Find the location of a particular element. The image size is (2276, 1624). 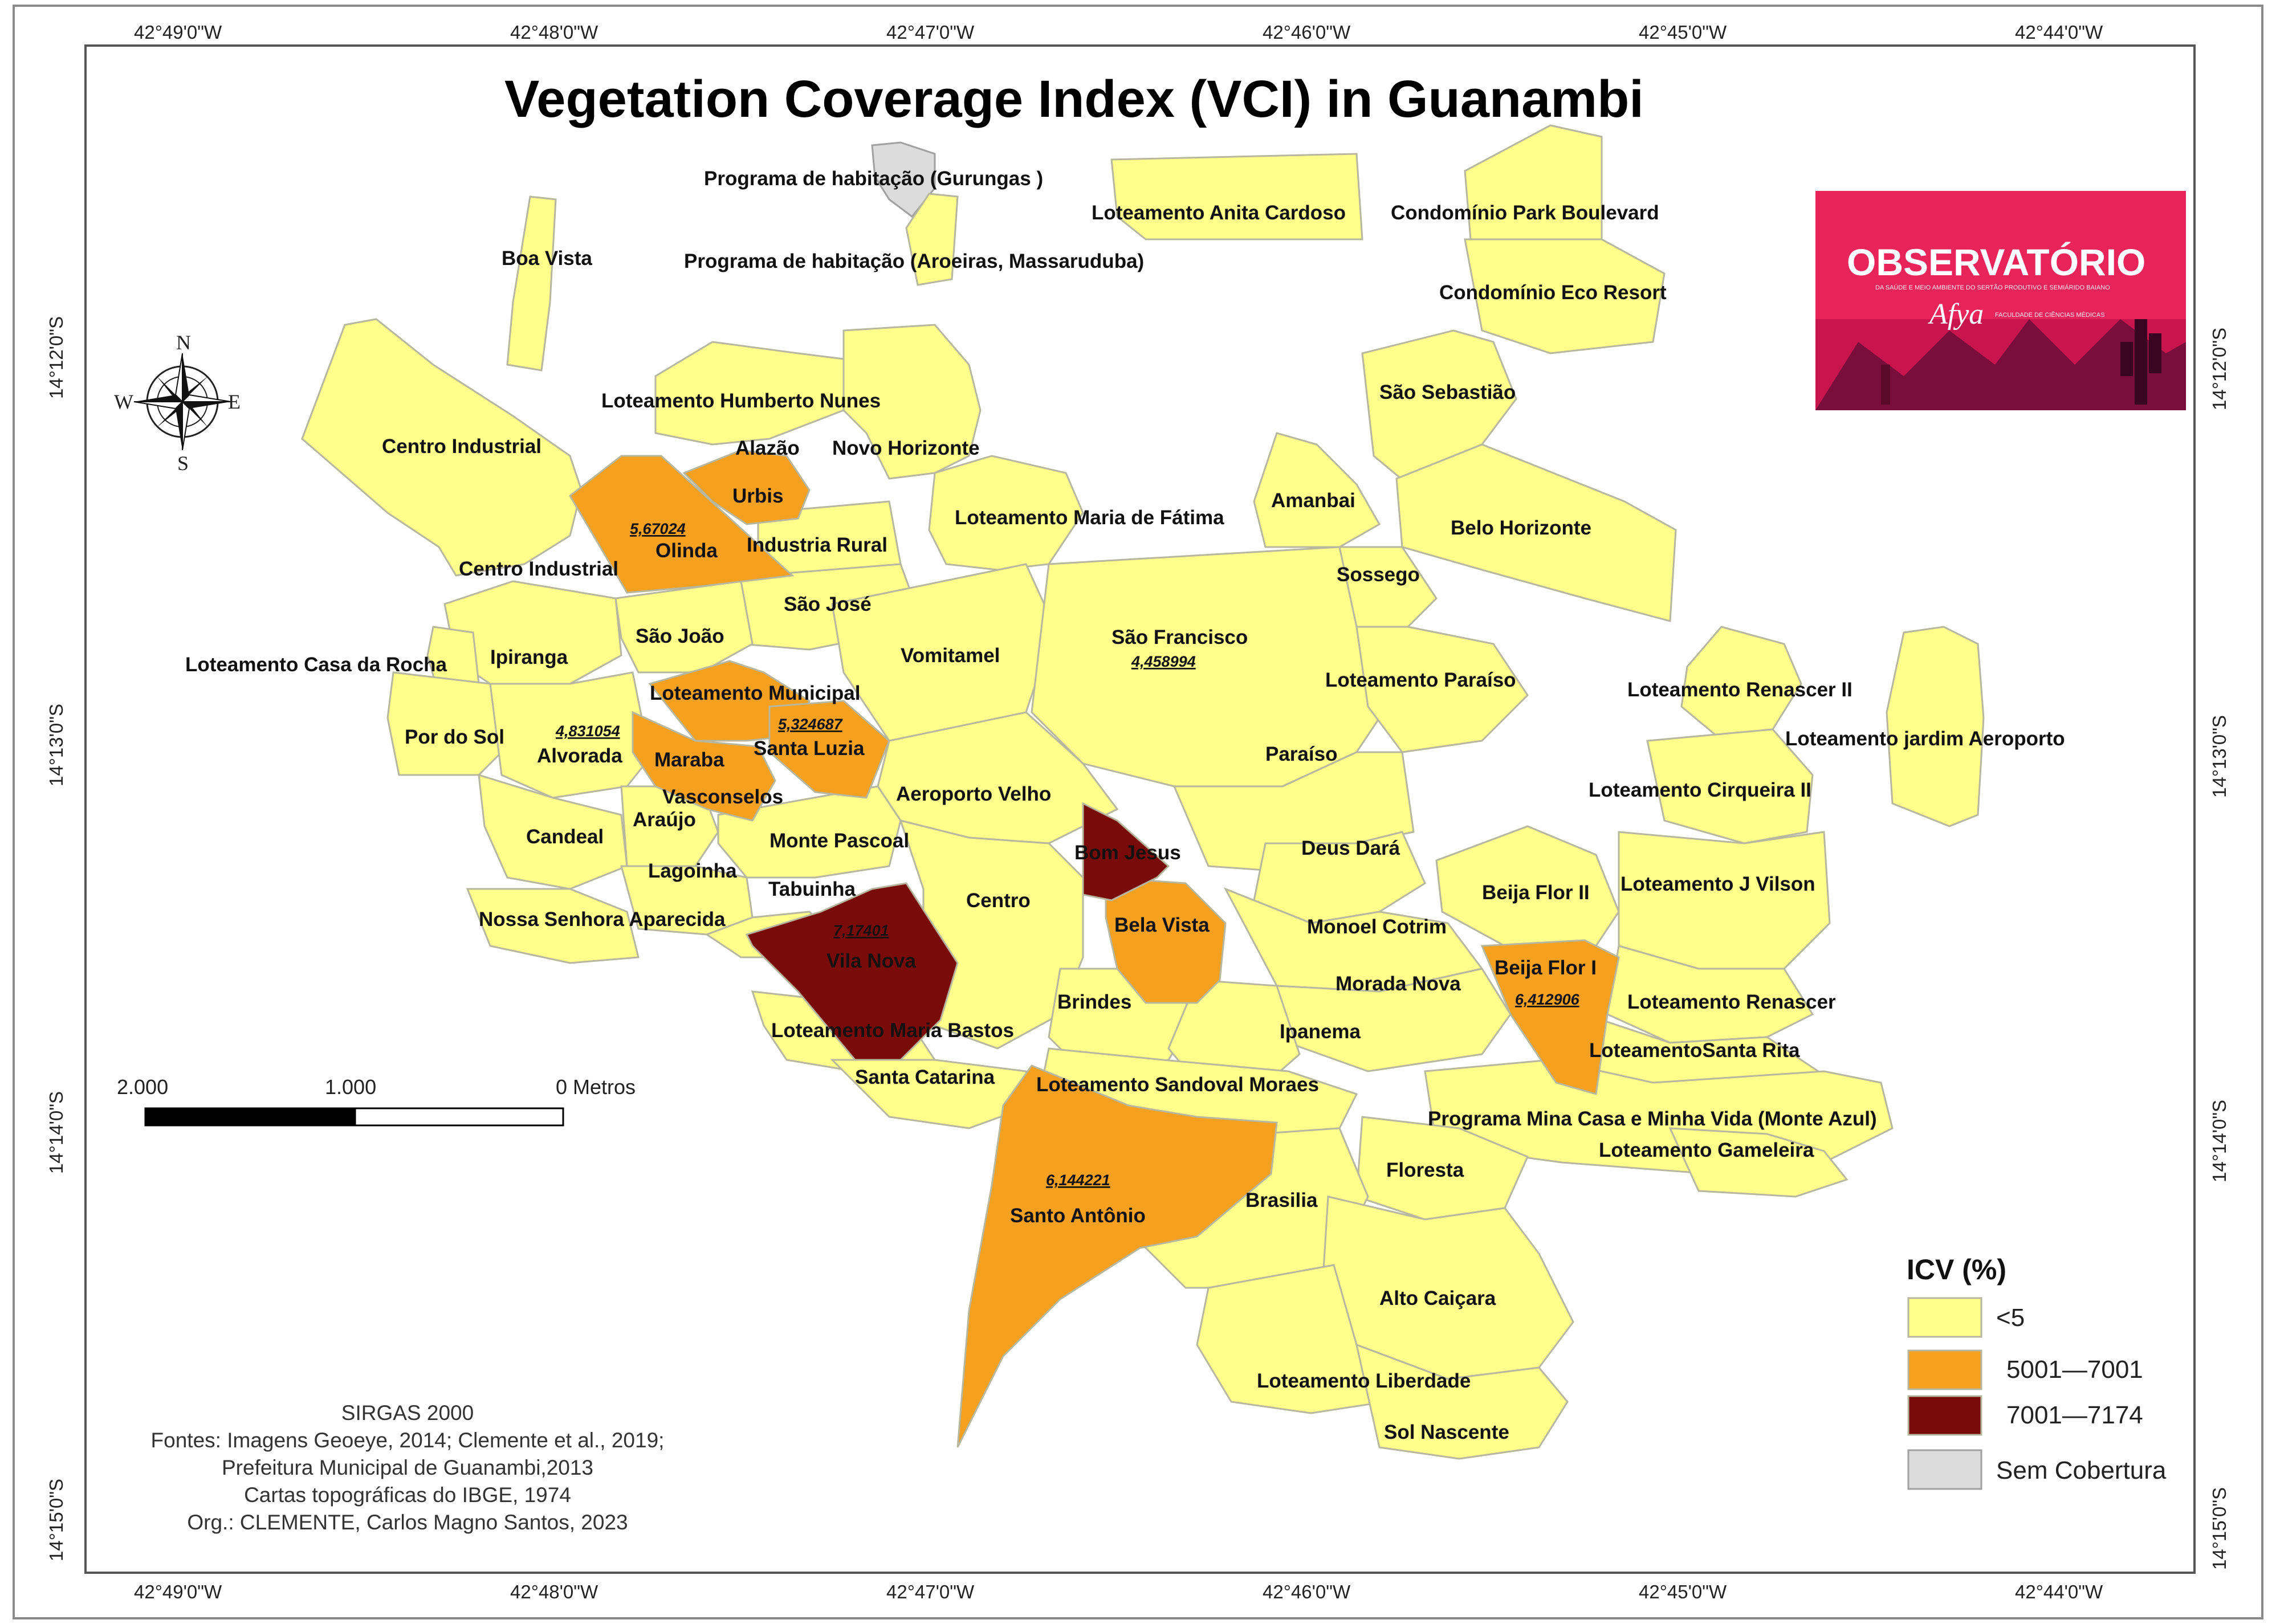

label-sao-jose: São José is located at coordinates (828, 604).